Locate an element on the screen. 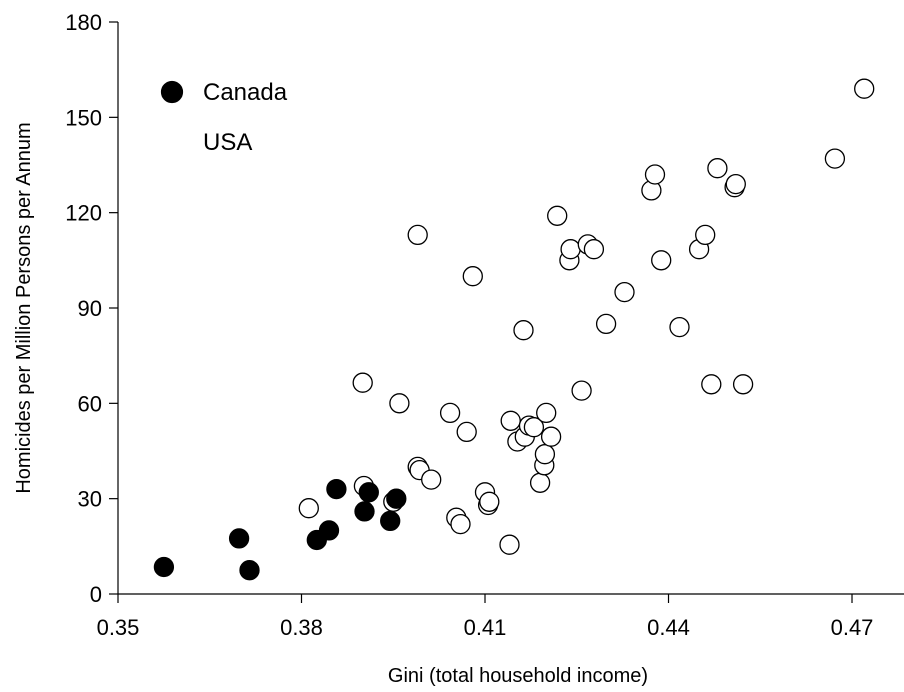  y-tick-label: 60 is located at coordinates (90, 403).